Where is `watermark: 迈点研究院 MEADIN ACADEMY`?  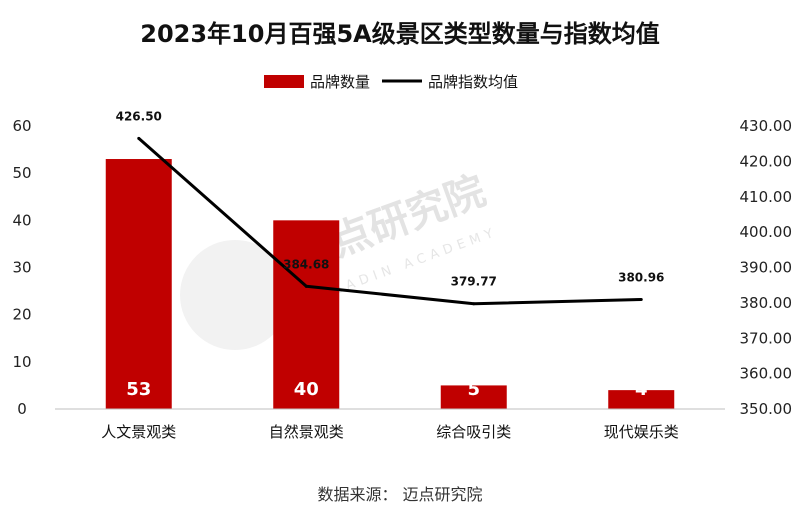
watermark: 迈点研究院 MEADIN ACADEMY is located at coordinates (340, 259).